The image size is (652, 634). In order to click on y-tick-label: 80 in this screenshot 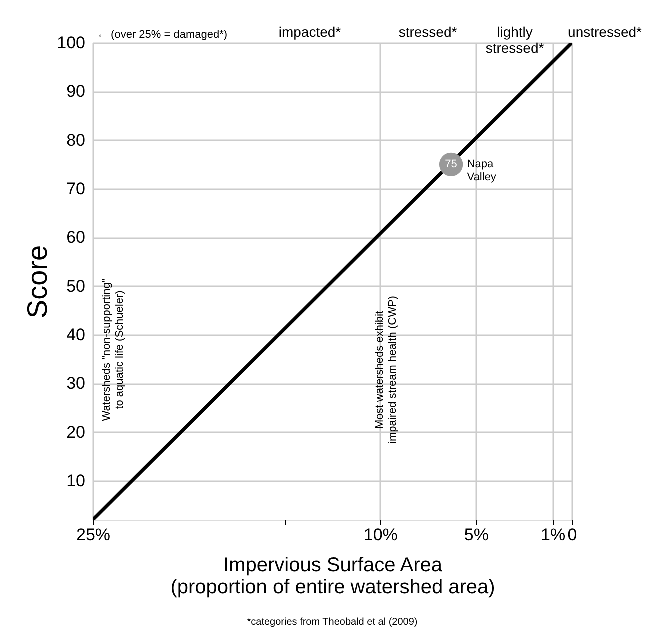, I will do `click(76, 140)`.